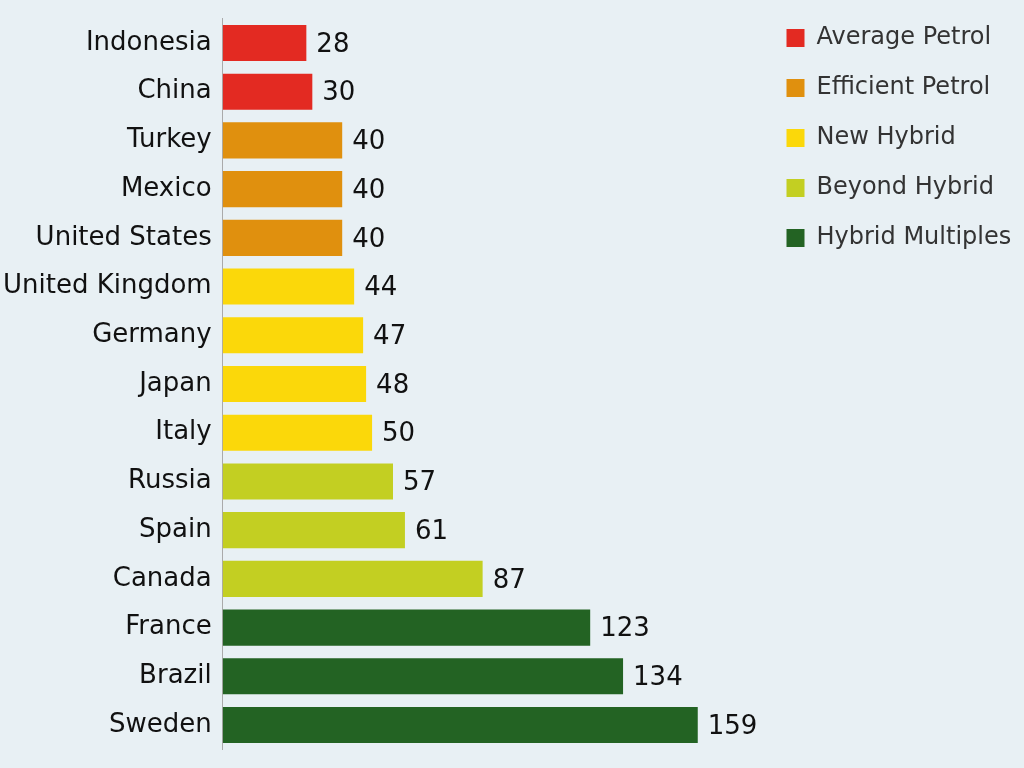 The height and width of the screenshot is (768, 1024). Describe the element at coordinates (160, 722) in the screenshot. I see `y-tick-label: Sweden` at that location.